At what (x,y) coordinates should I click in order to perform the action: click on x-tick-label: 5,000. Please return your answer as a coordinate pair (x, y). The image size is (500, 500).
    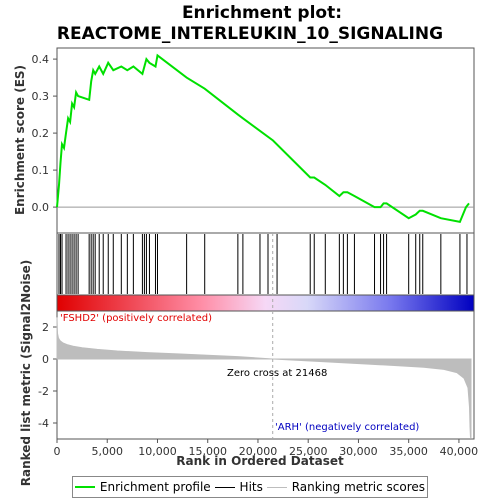
    Looking at the image, I should click on (107, 451).